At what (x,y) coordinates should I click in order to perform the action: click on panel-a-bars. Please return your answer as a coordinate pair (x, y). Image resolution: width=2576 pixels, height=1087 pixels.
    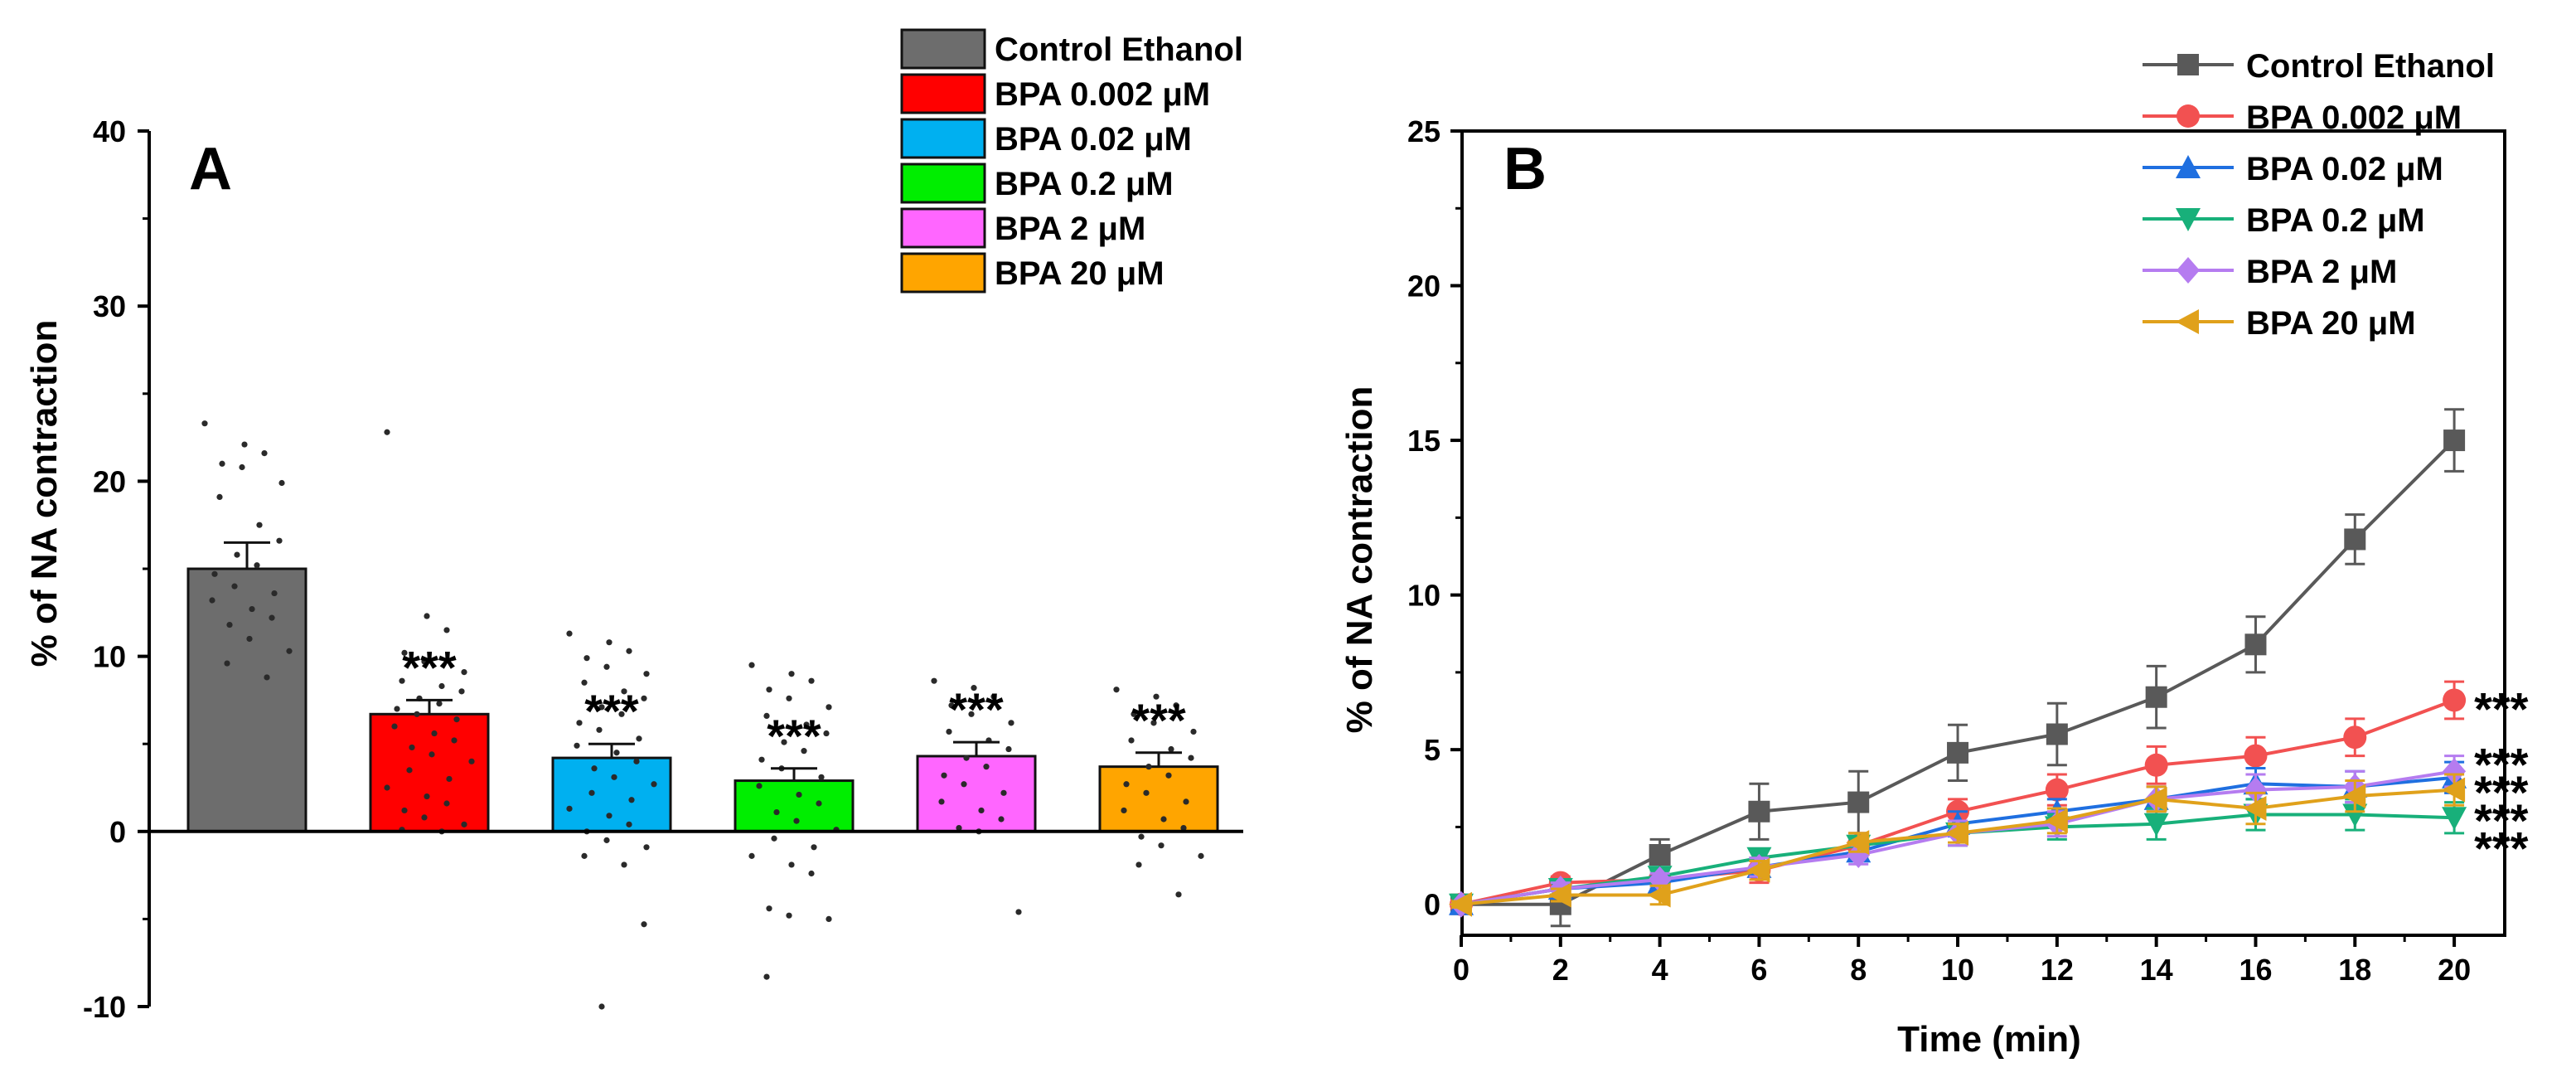
    Looking at the image, I should click on (702, 700).